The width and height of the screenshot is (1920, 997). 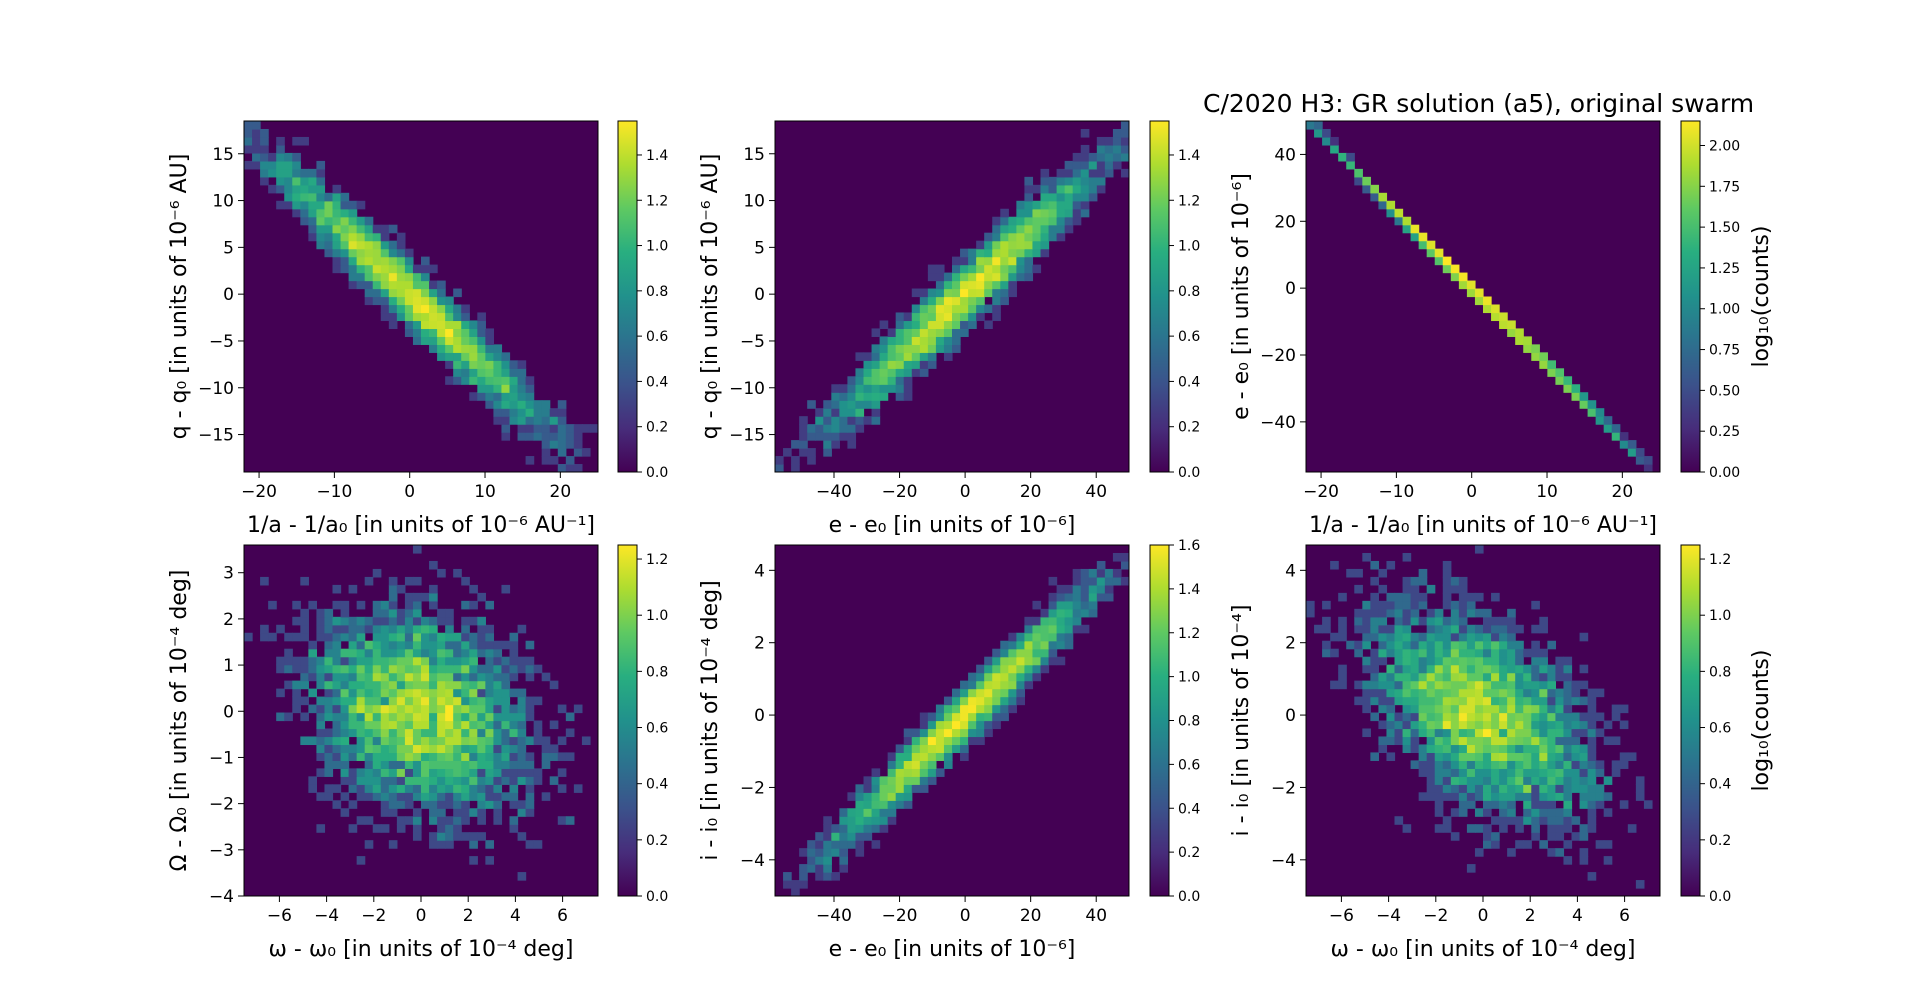 I want to click on colorbar-tick-label: 1.6, so click(x=1189, y=546).